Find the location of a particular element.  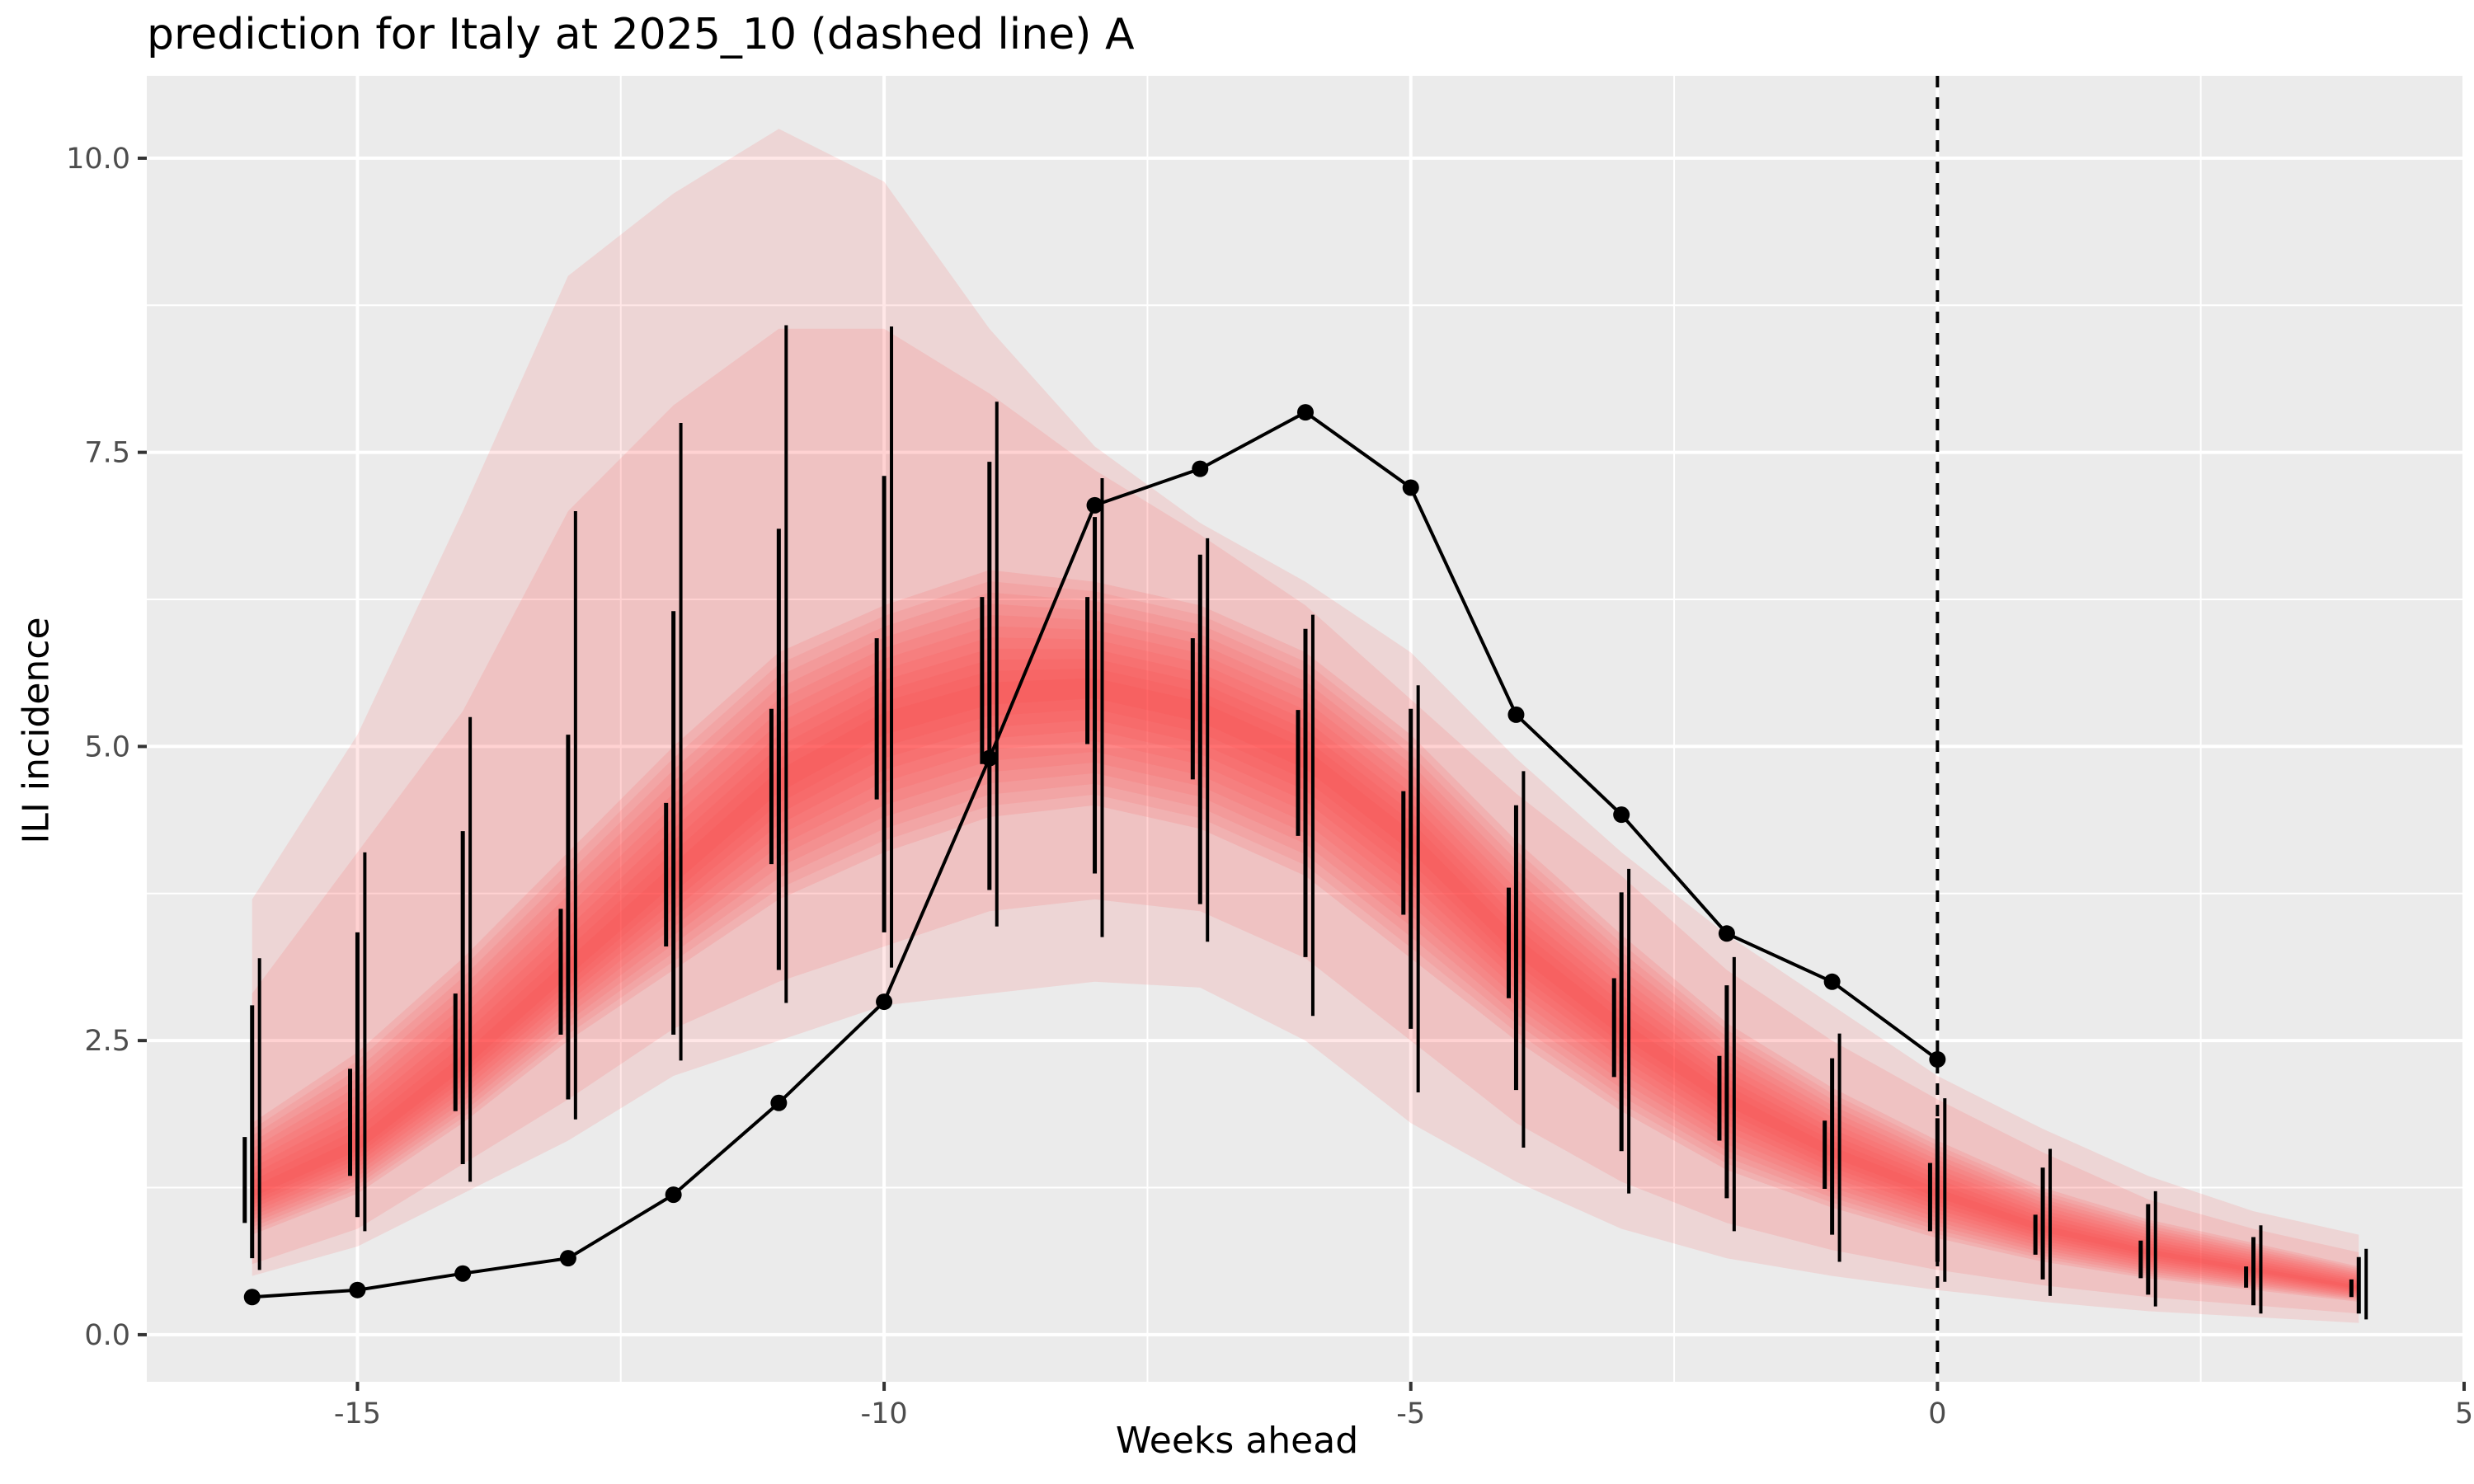

y-tick-label: 5.0 is located at coordinates (107, 746).